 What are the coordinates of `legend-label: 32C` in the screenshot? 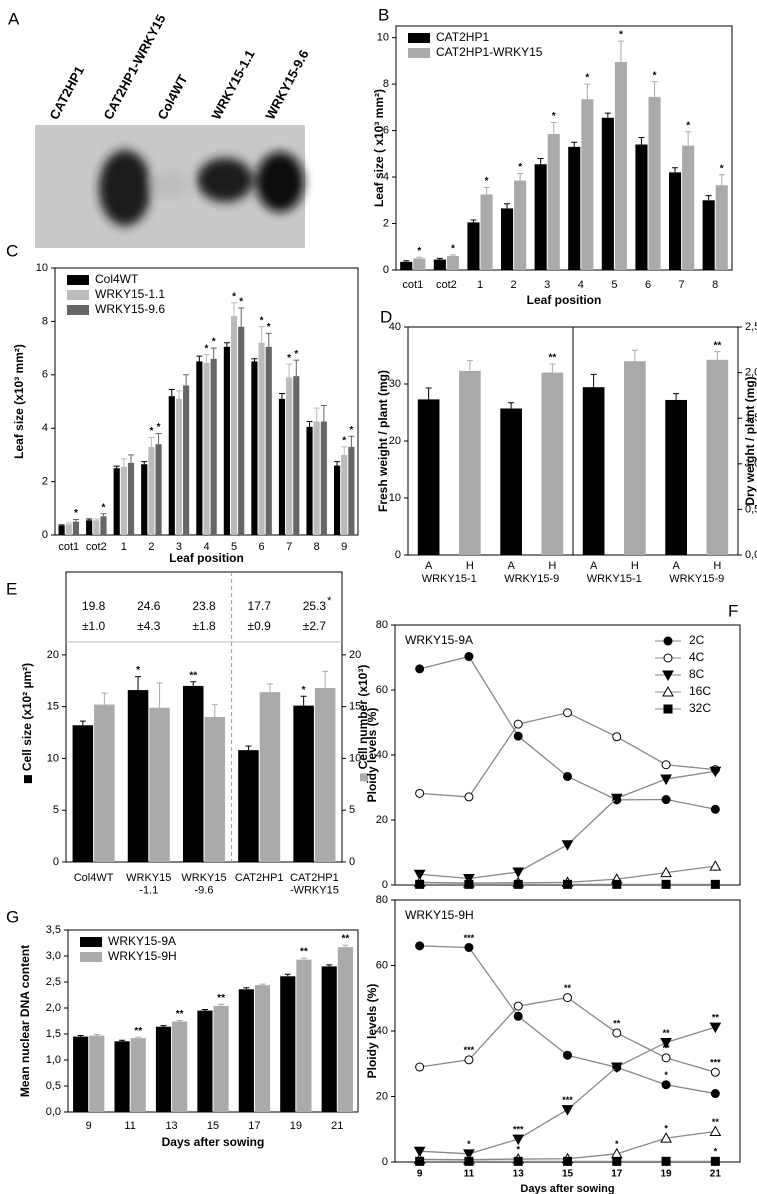 It's located at (700, 708).